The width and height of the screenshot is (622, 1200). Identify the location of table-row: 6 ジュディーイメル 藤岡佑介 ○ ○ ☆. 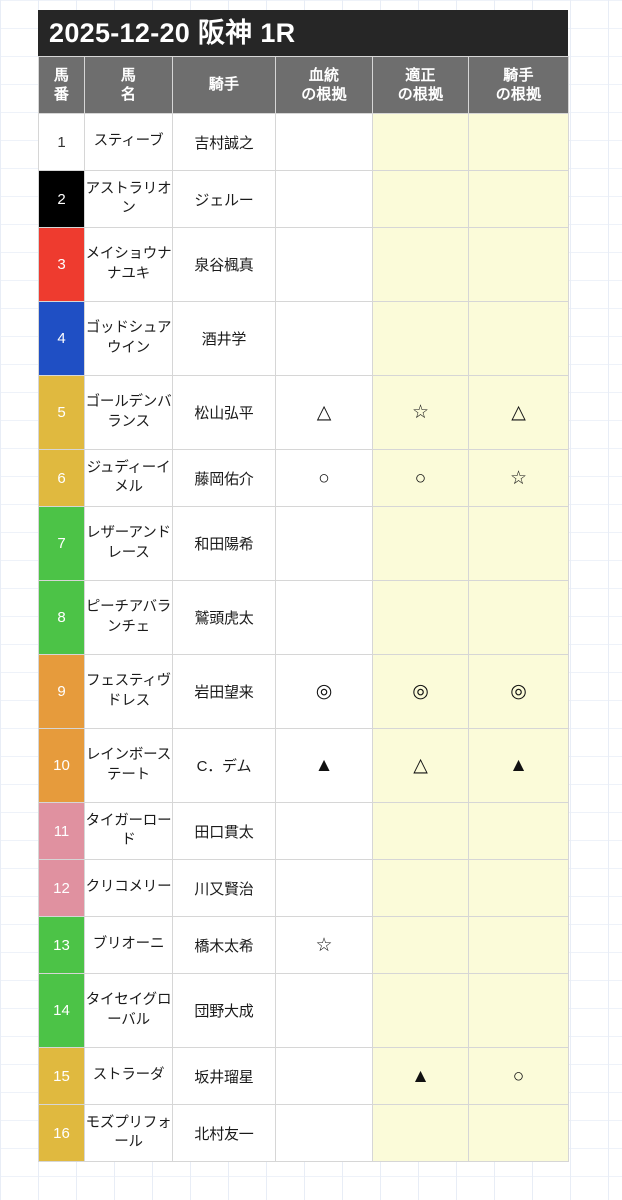
(303, 478).